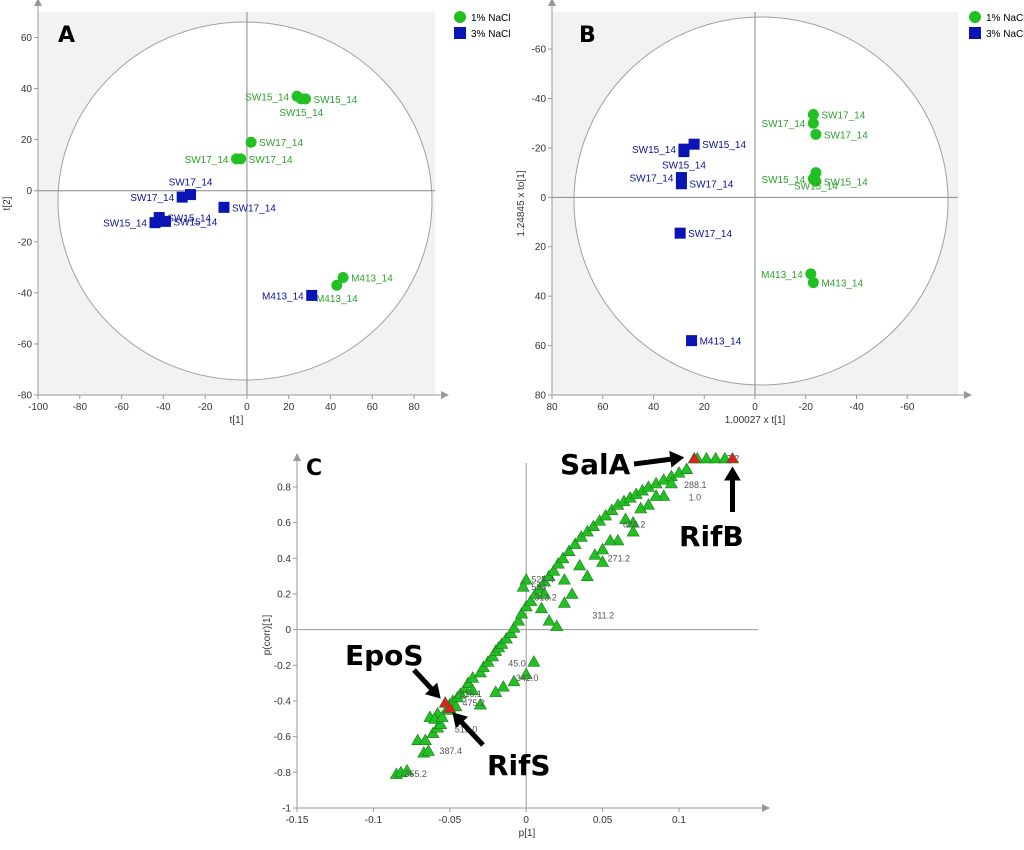 The height and width of the screenshot is (850, 1024). Describe the element at coordinates (539, 99) in the screenshot. I see `y-tick-label: -40` at that location.